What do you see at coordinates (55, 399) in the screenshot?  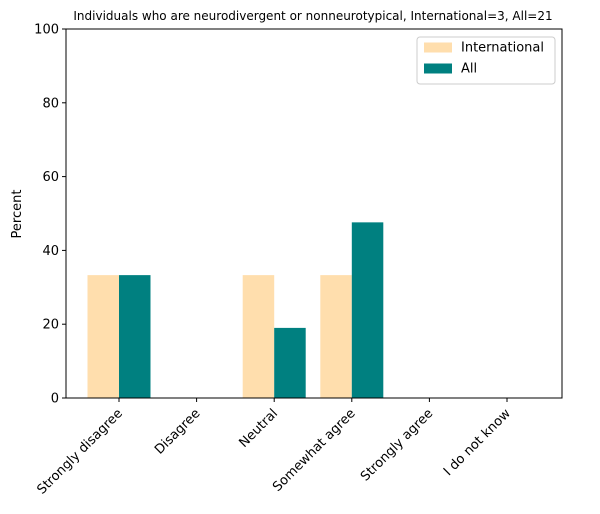 I see `y-tick-label-0: 0` at bounding box center [55, 399].